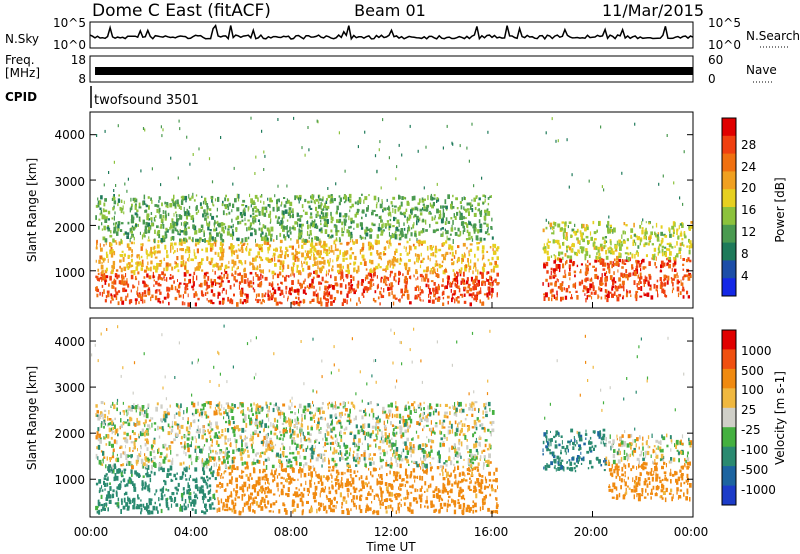 This screenshot has height=554, width=800. What do you see at coordinates (780, 209) in the screenshot?
I see `power-cbar-label: Power [dB]` at bounding box center [780, 209].